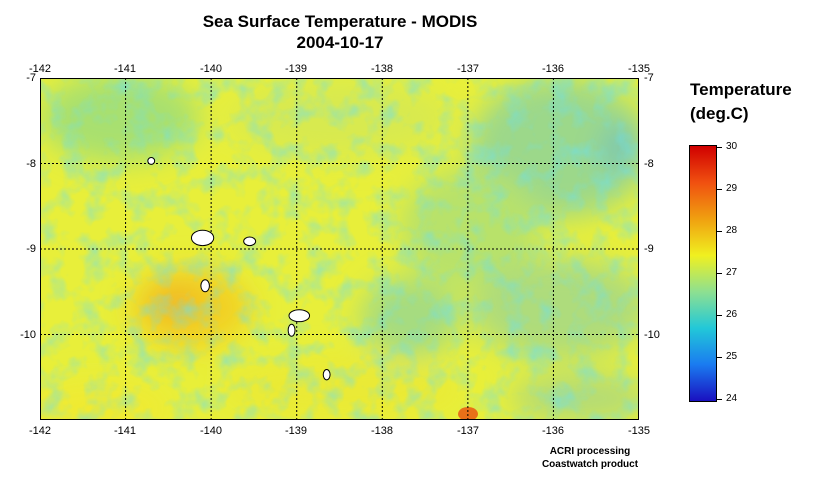 This screenshot has width=822, height=481. I want to click on left-lat-tick-label: -10, so click(28, 335).